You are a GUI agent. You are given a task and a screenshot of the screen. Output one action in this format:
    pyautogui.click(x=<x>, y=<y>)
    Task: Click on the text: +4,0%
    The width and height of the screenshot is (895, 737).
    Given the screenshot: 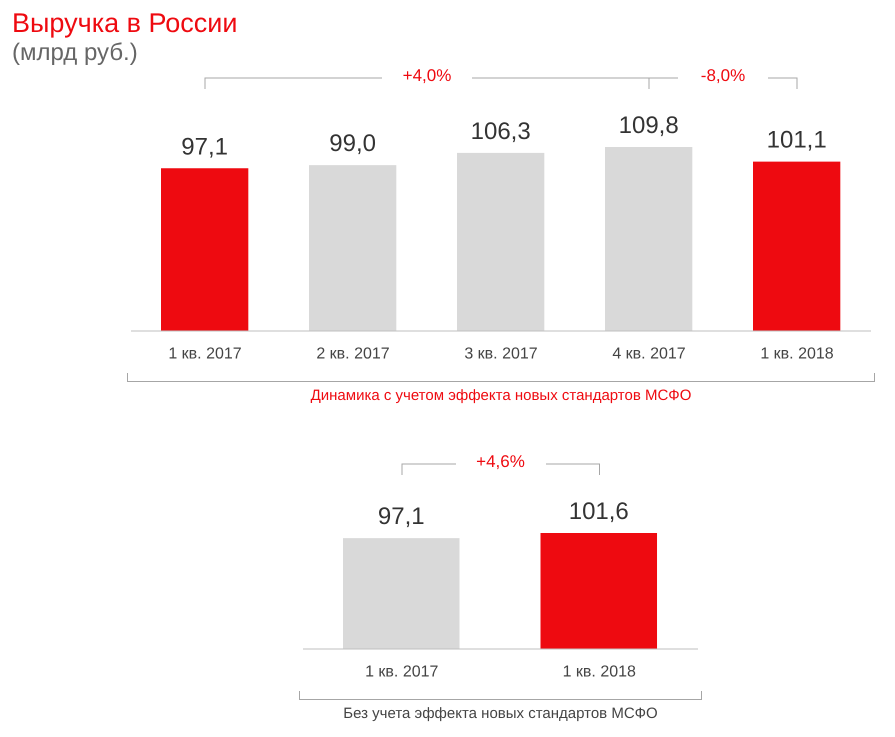 What is the action you would take?
    pyautogui.click(x=427, y=76)
    